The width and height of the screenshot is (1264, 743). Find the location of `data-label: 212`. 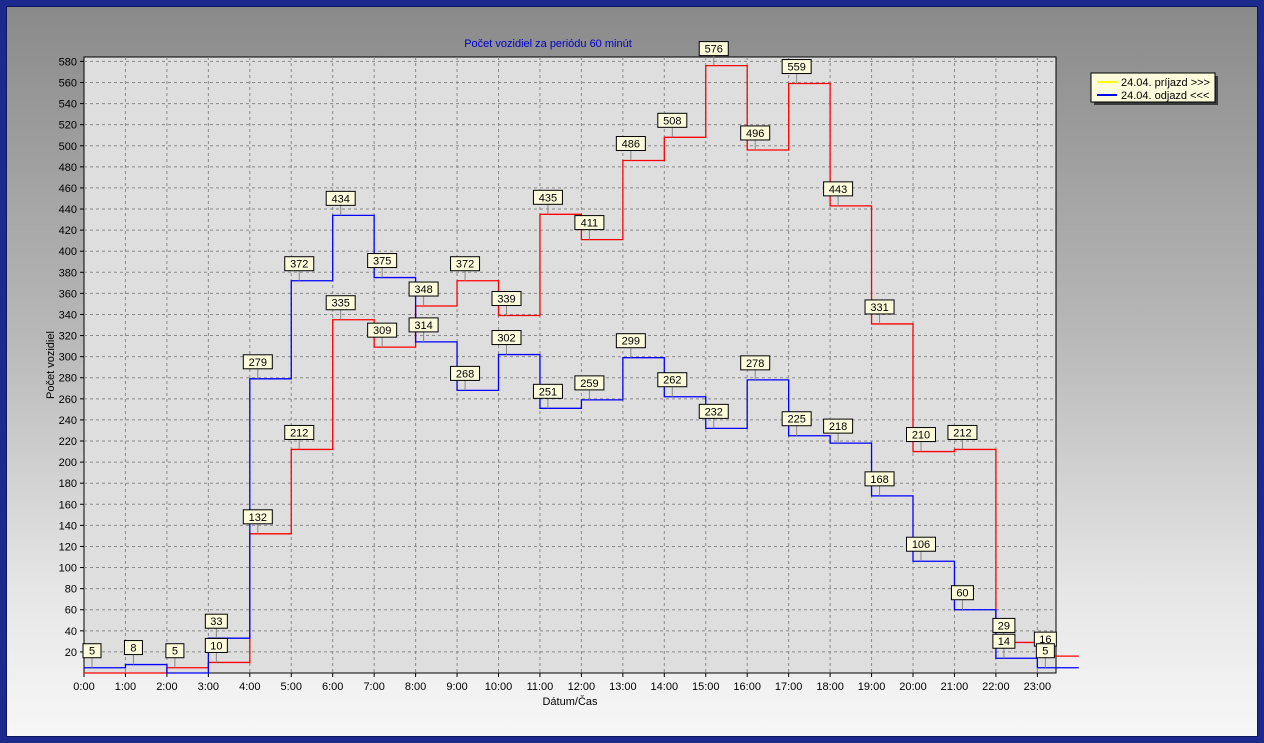

data-label: 212 is located at coordinates (962, 433).